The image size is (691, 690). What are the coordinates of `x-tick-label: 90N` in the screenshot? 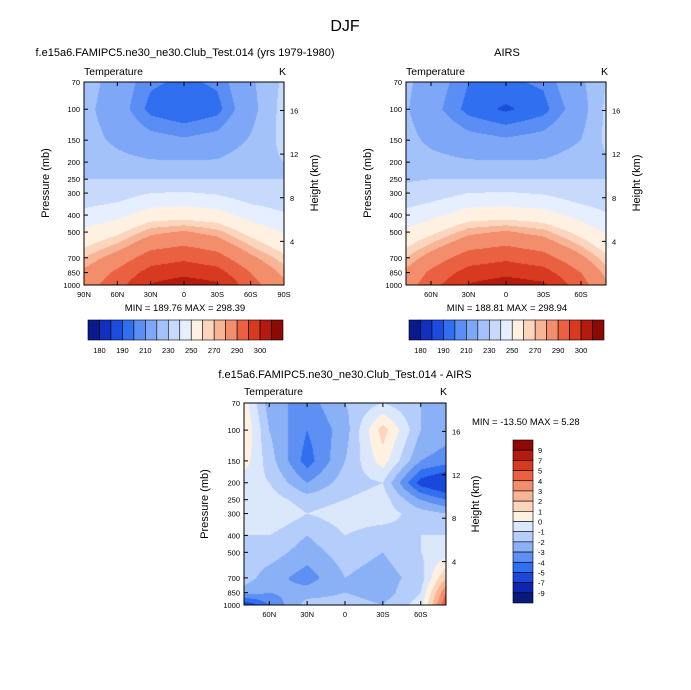 It's located at (84, 294).